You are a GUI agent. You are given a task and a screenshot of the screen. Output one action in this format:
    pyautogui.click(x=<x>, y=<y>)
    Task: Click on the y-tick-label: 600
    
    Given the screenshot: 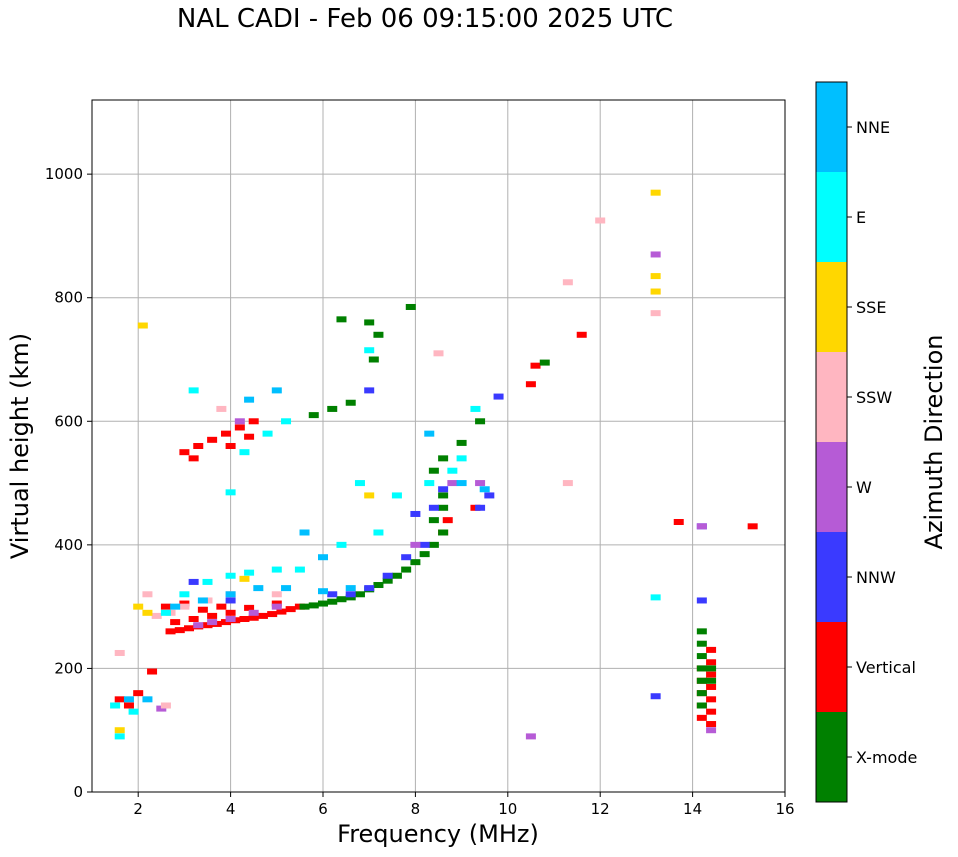 What is the action you would take?
    pyautogui.click(x=68, y=421)
    